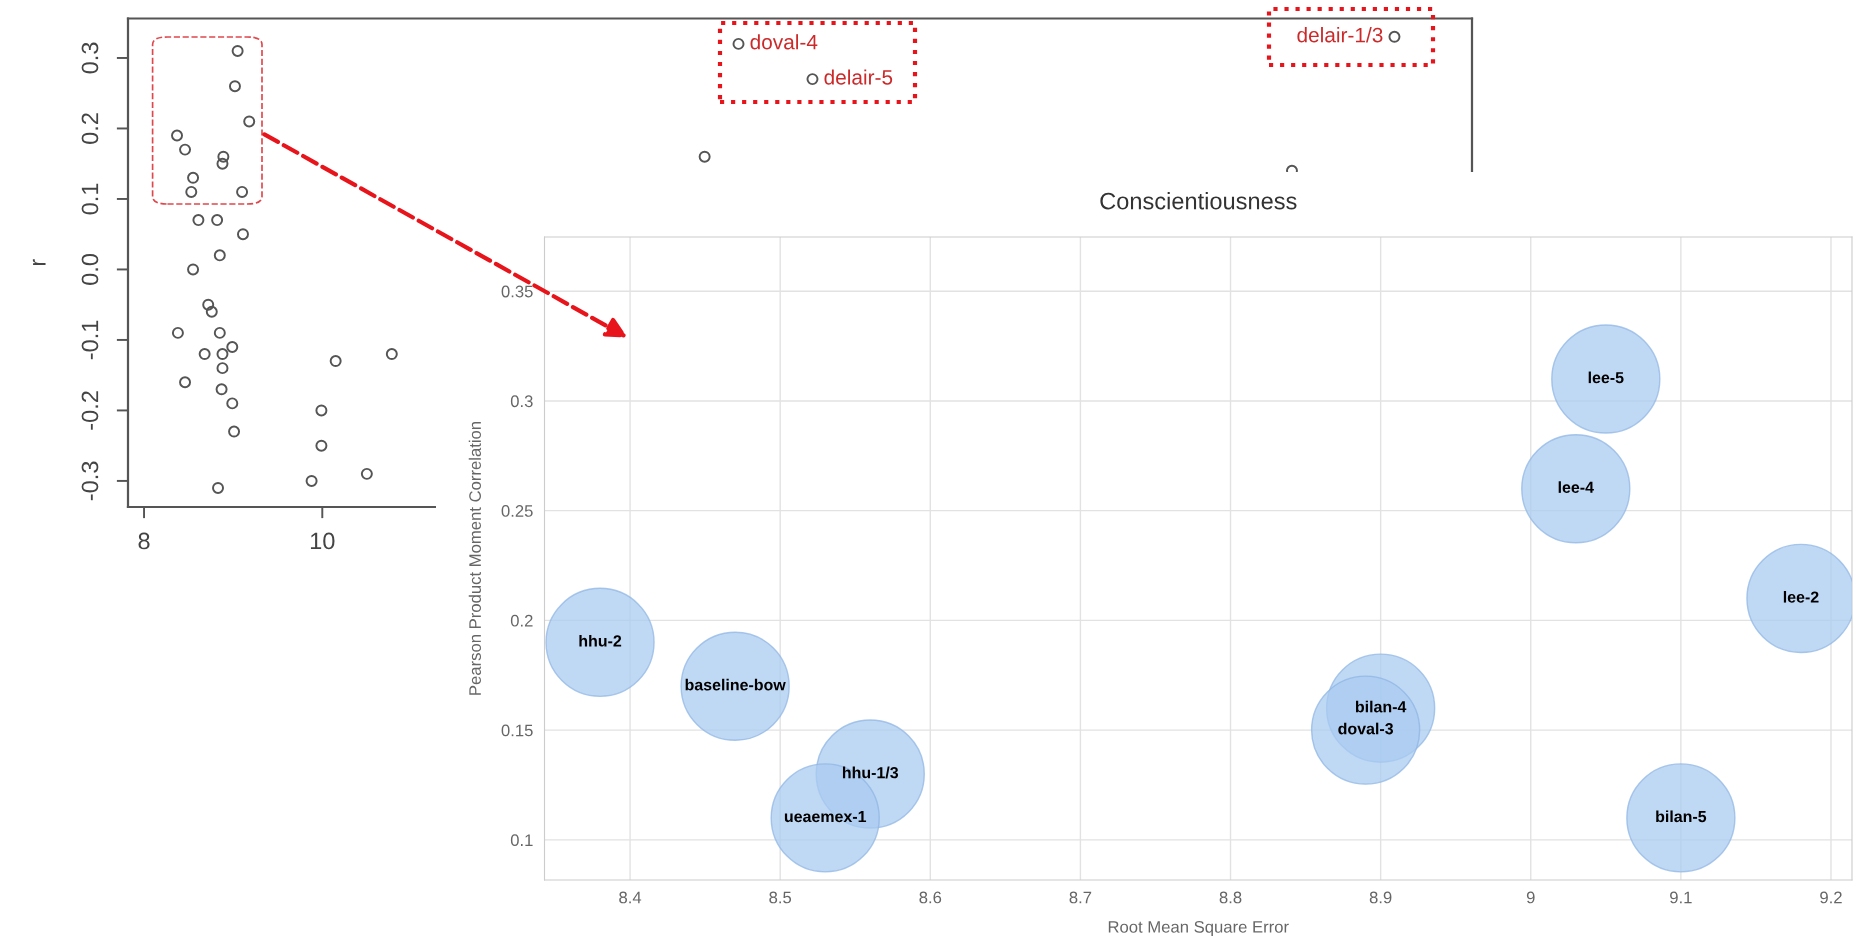 Image resolution: width=1856 pixels, height=945 pixels. What do you see at coordinates (322, 541) in the screenshot?
I see `x-tick-label: 10` at bounding box center [322, 541].